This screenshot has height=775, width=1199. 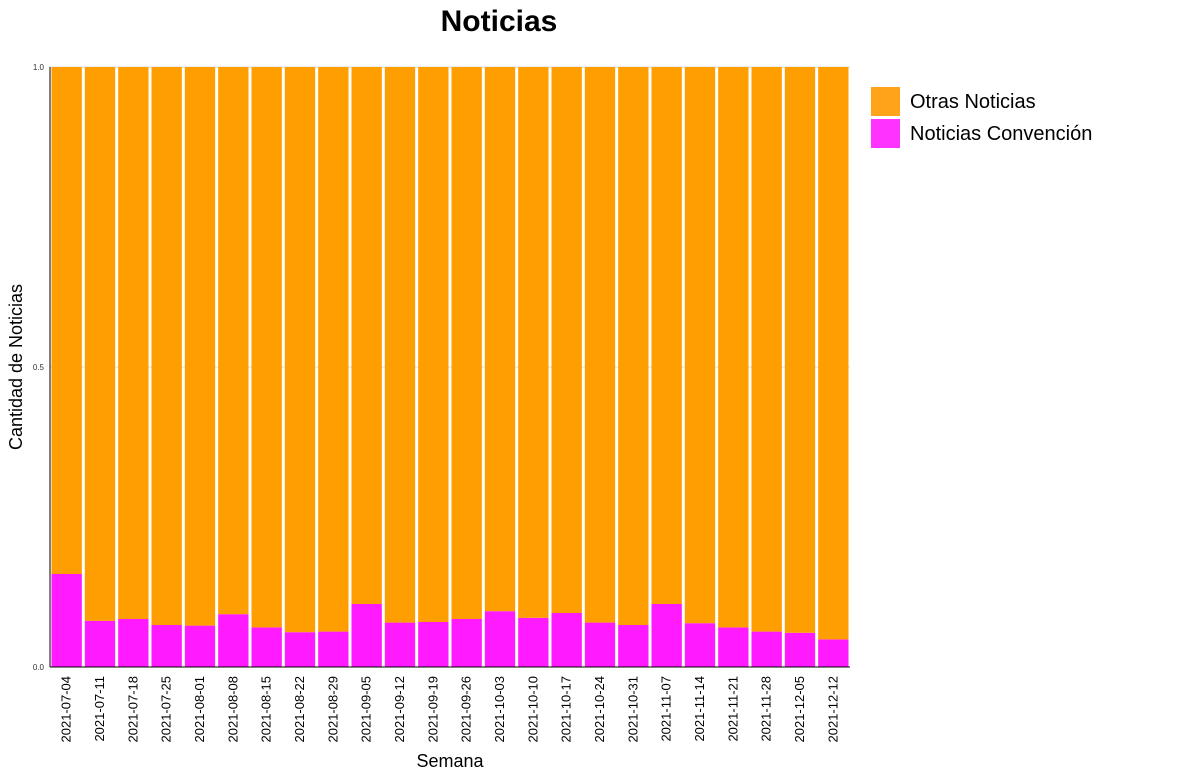 I want to click on x-tick-label: 2021-07-18, so click(x=132, y=709).